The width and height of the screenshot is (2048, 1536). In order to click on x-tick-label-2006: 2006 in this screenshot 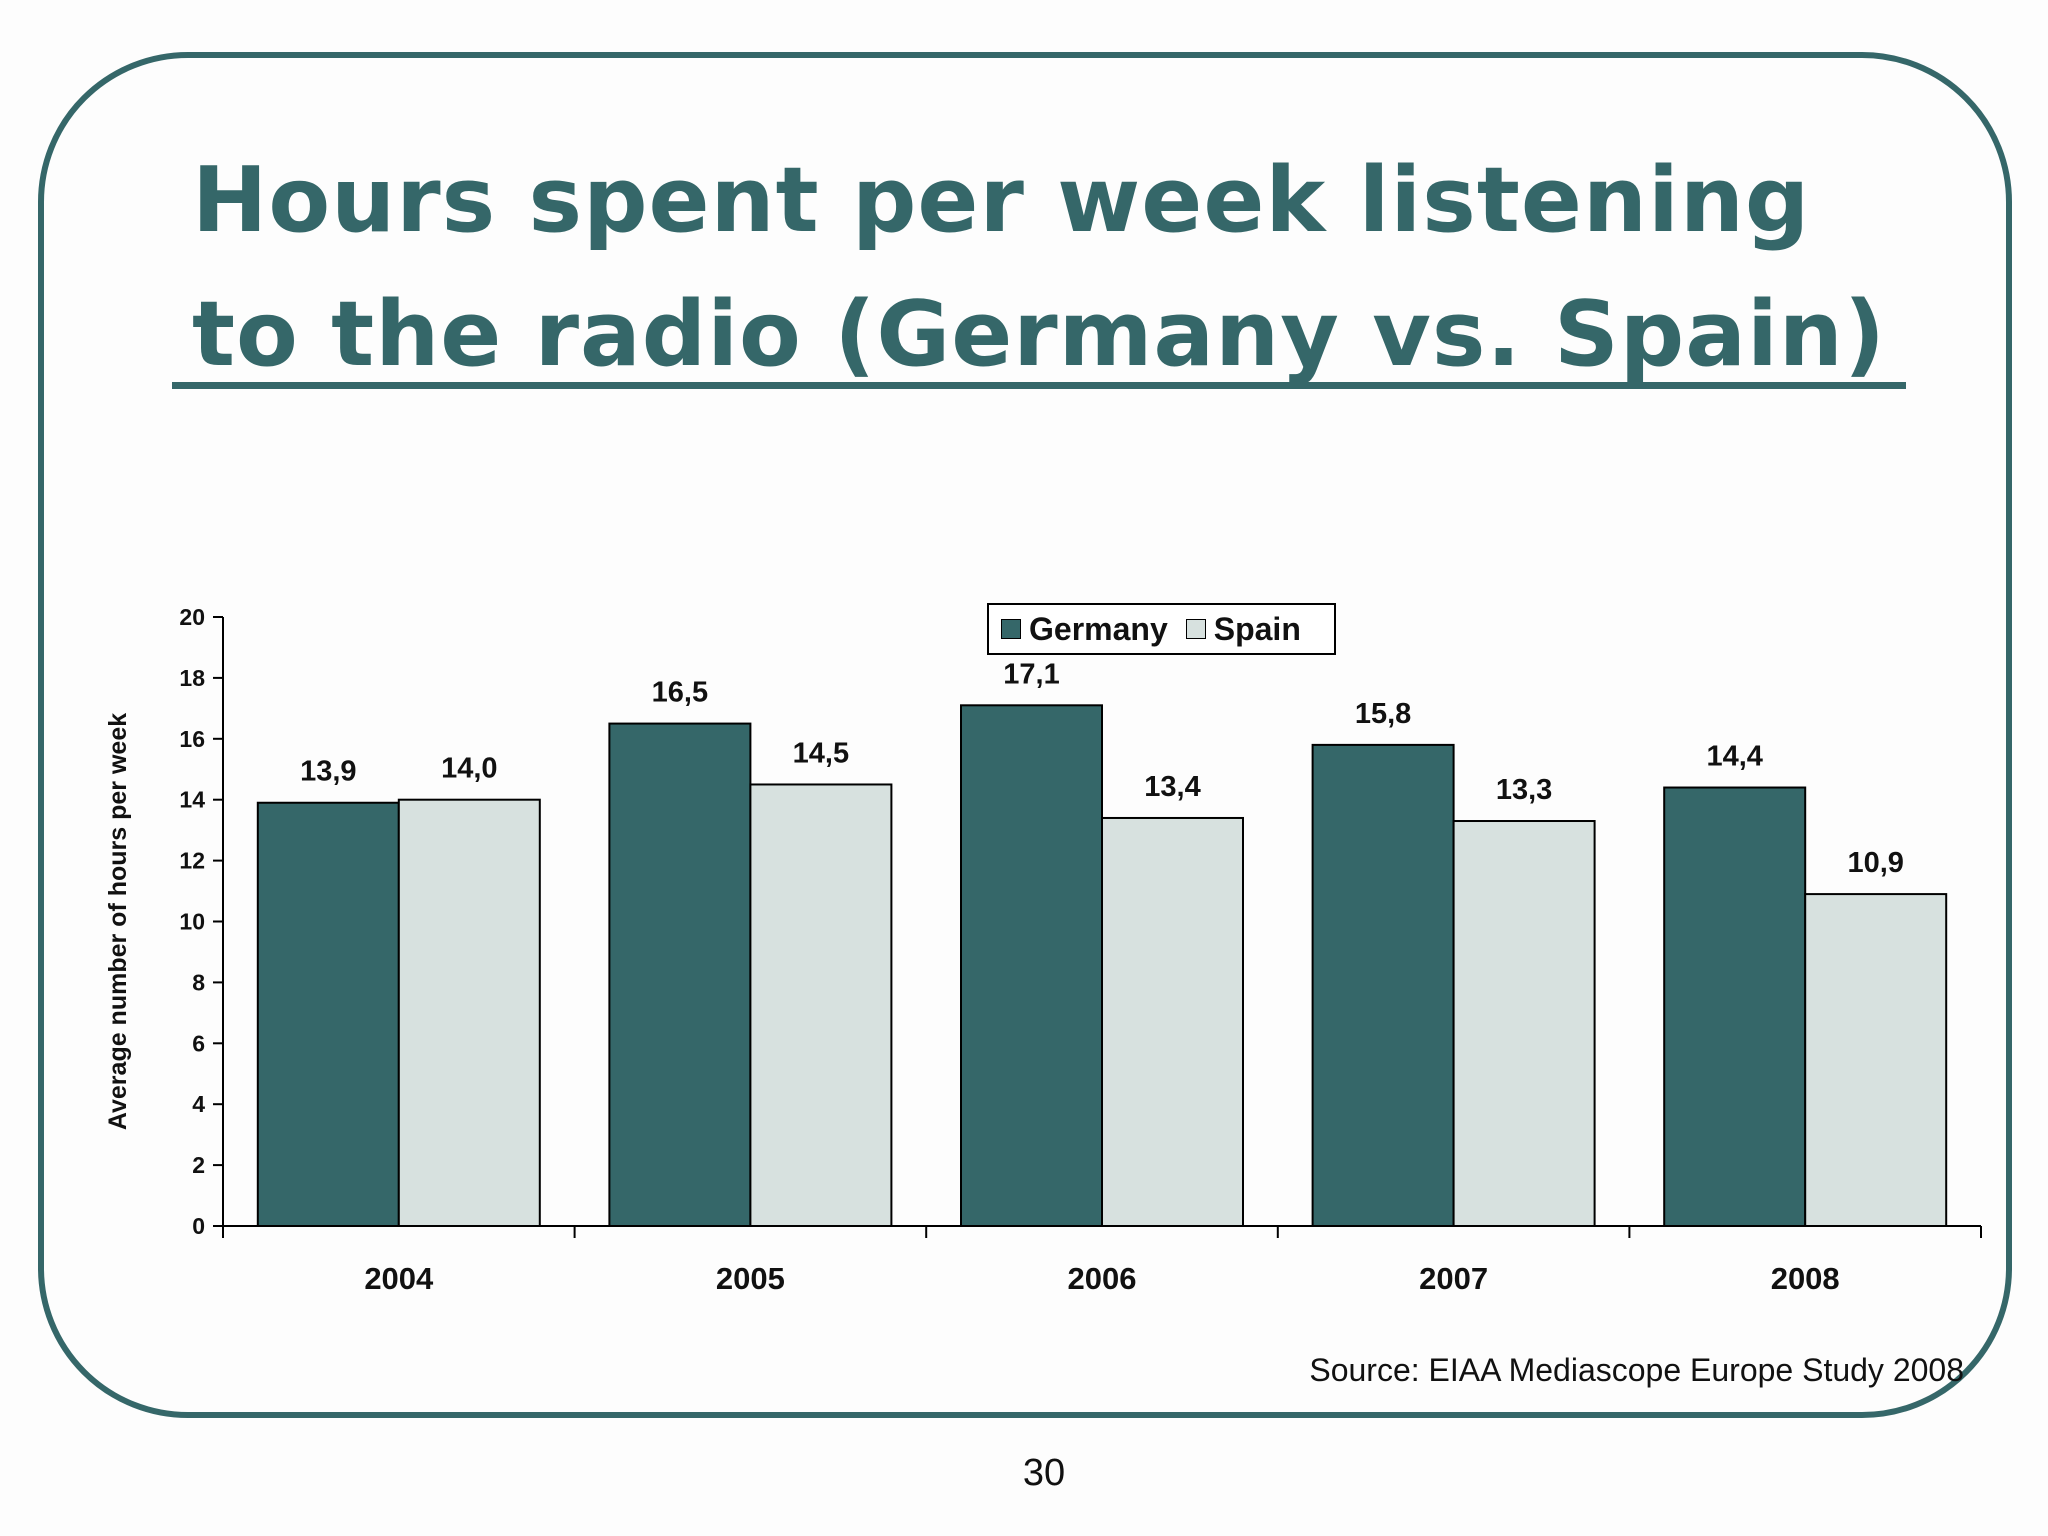, I will do `click(1102, 1278)`.